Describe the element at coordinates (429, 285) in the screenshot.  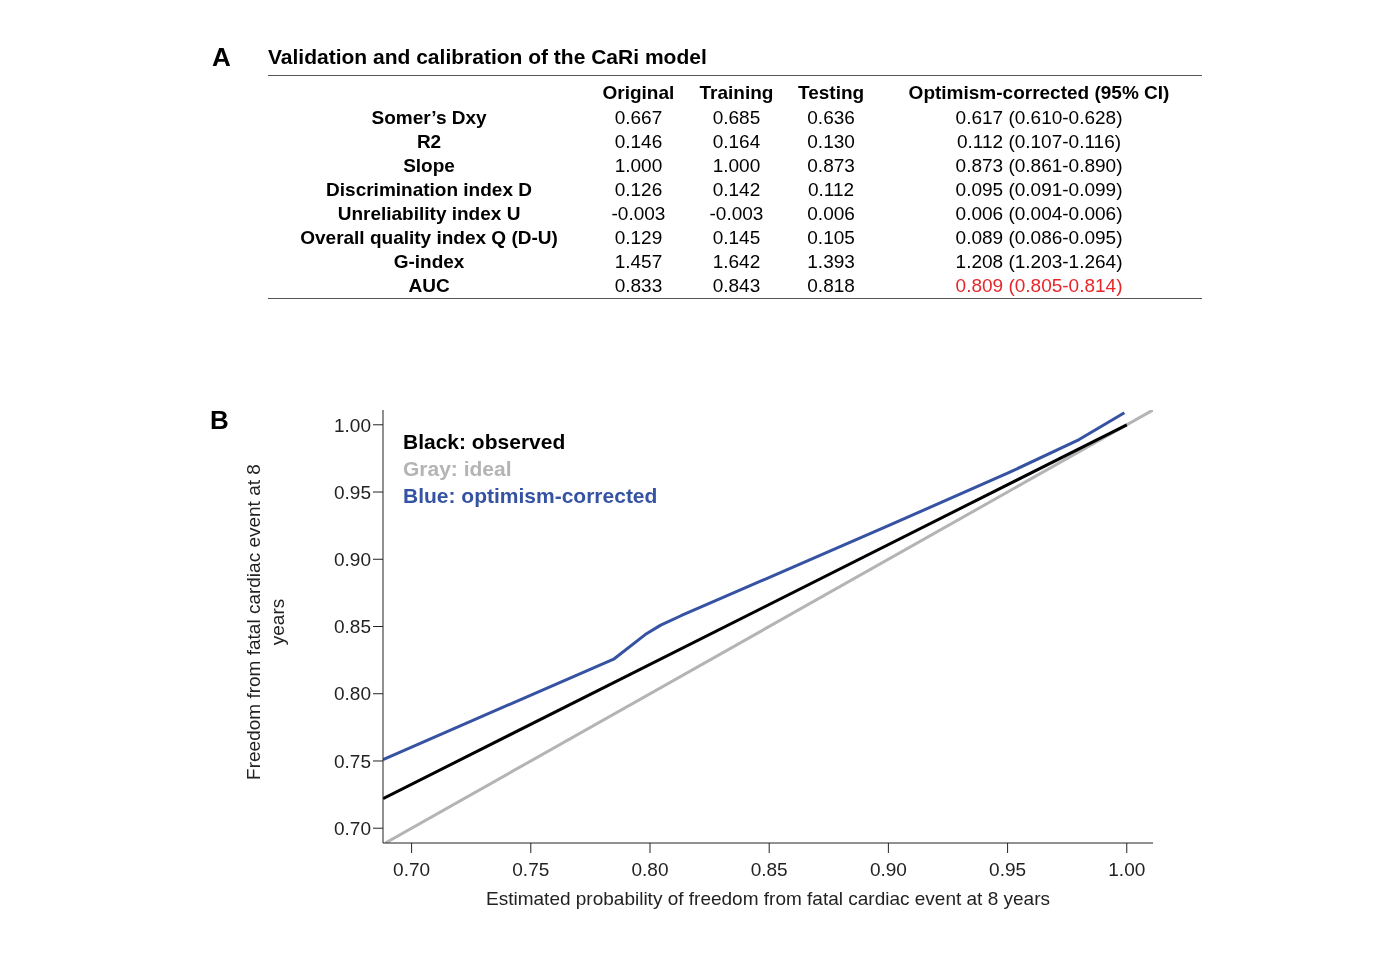
I see `category-label: AUC` at that location.